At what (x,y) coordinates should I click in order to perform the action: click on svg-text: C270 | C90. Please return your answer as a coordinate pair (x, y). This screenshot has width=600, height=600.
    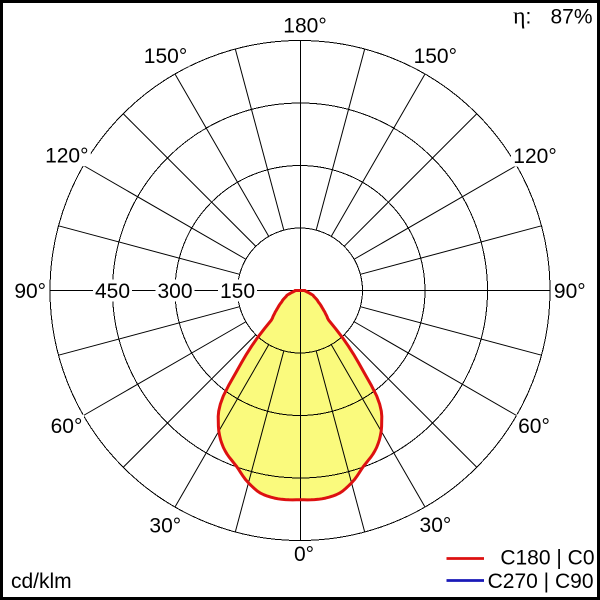
    Looking at the image, I should click on (541, 581).